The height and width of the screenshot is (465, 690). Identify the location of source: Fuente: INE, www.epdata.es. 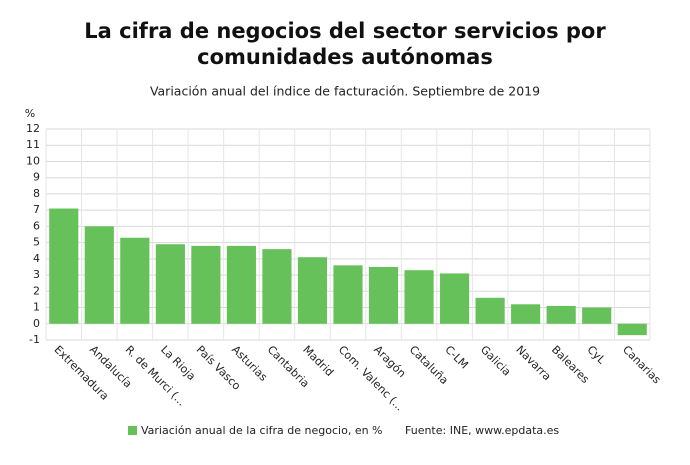
(482, 430).